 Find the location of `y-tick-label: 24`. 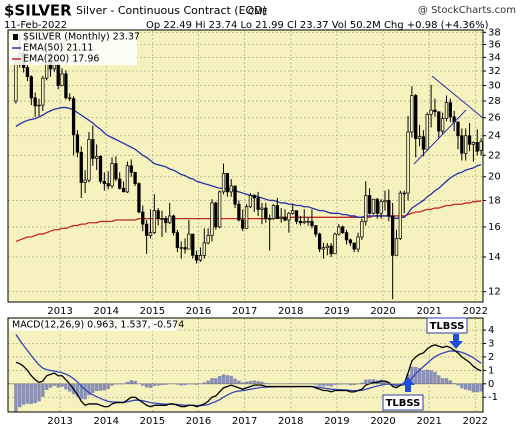

y-tick-label: 24 is located at coordinates (494, 136).